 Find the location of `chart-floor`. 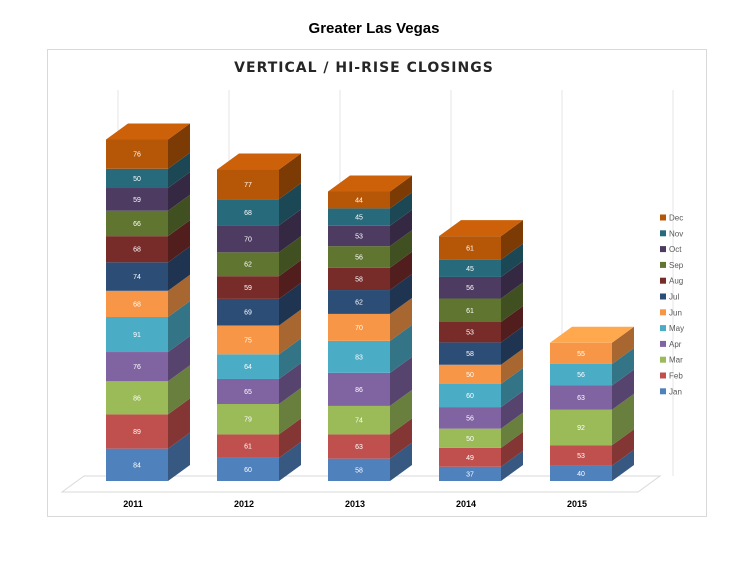

chart-floor is located at coordinates (361, 484).